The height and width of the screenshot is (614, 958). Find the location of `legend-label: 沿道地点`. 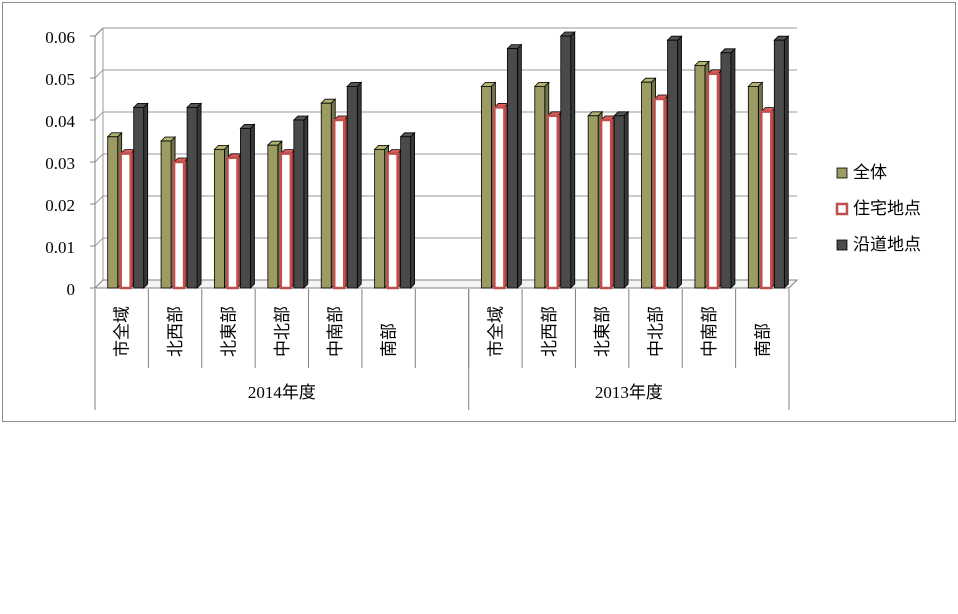

legend-label: 沿道地点 is located at coordinates (887, 244).